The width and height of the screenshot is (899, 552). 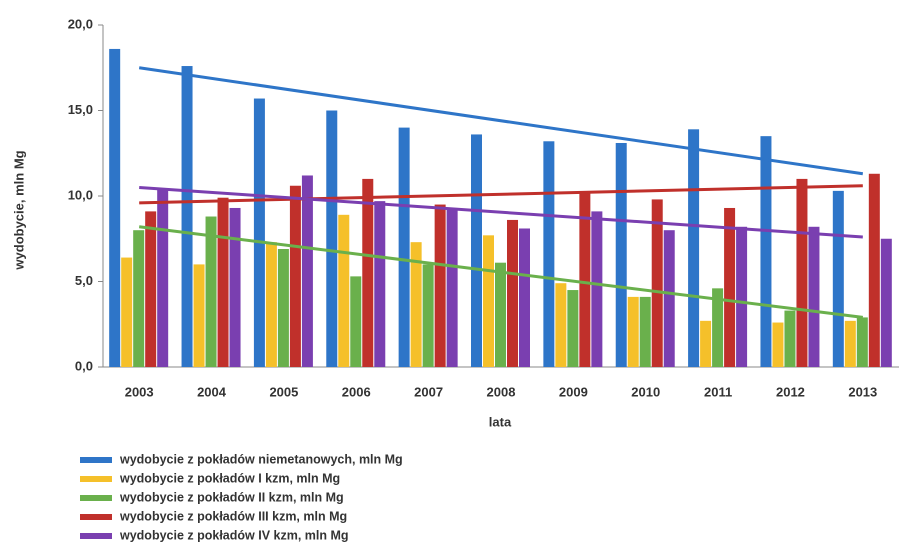 I want to click on x-tick-label: 2004, so click(x=212, y=391).